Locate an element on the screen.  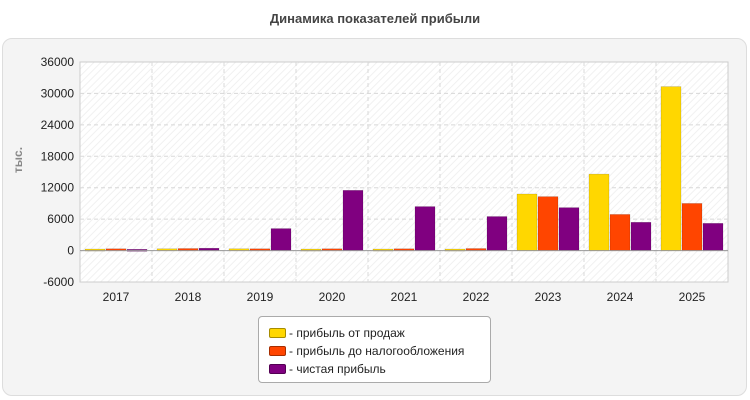
y-tick-label: 24000 is located at coordinates (58, 125).